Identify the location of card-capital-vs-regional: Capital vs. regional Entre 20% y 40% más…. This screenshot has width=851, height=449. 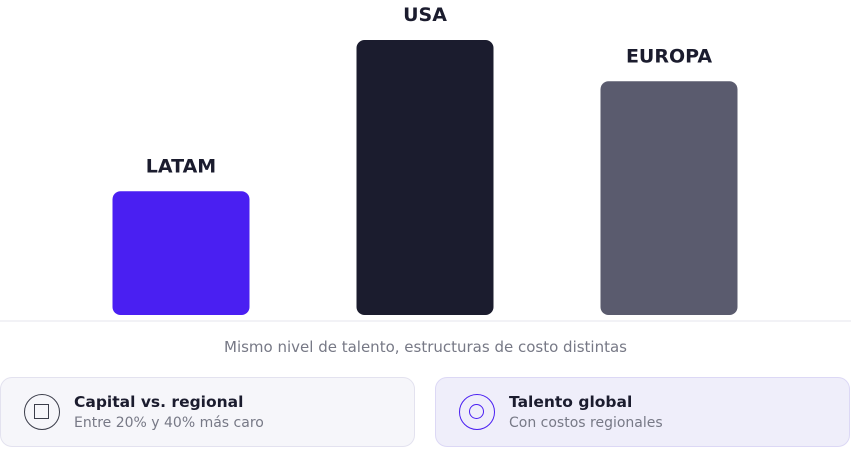
(207, 412).